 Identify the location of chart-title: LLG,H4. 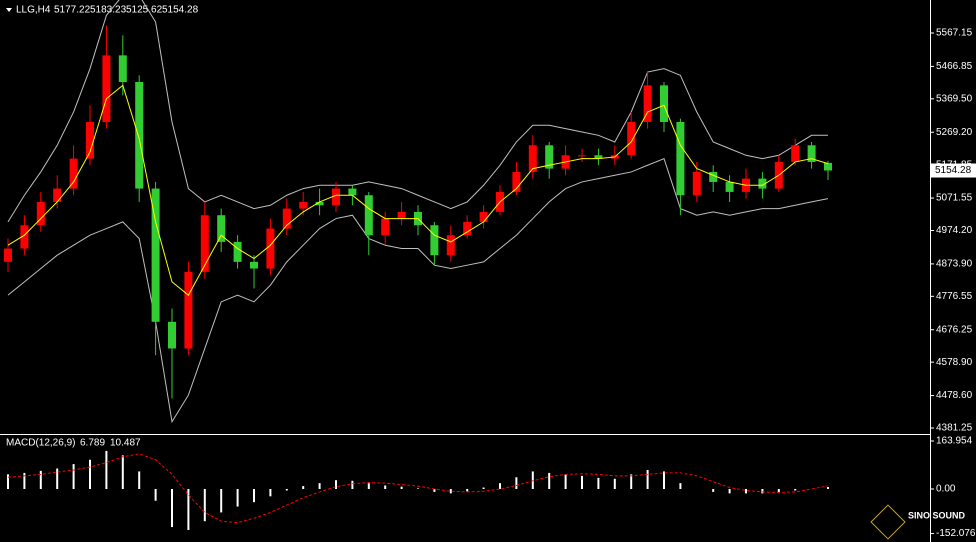
(33, 10).